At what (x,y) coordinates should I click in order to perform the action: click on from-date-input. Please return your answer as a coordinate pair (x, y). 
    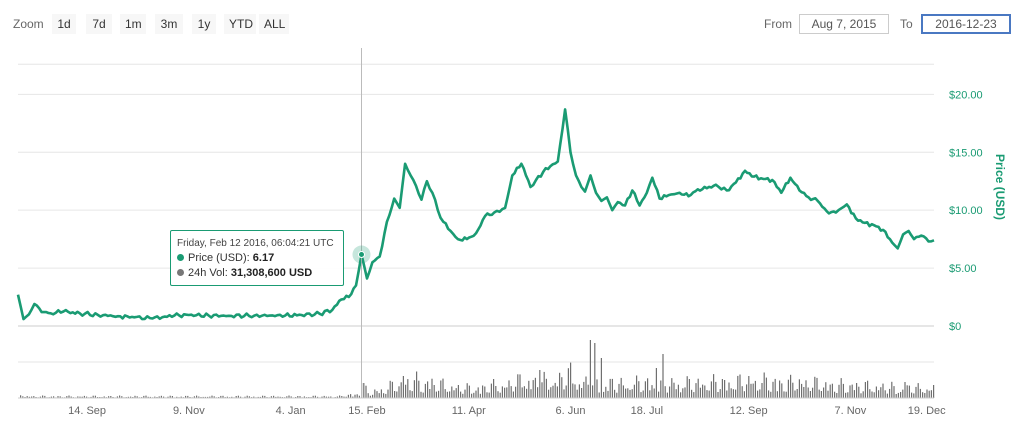
    Looking at the image, I should click on (844, 24).